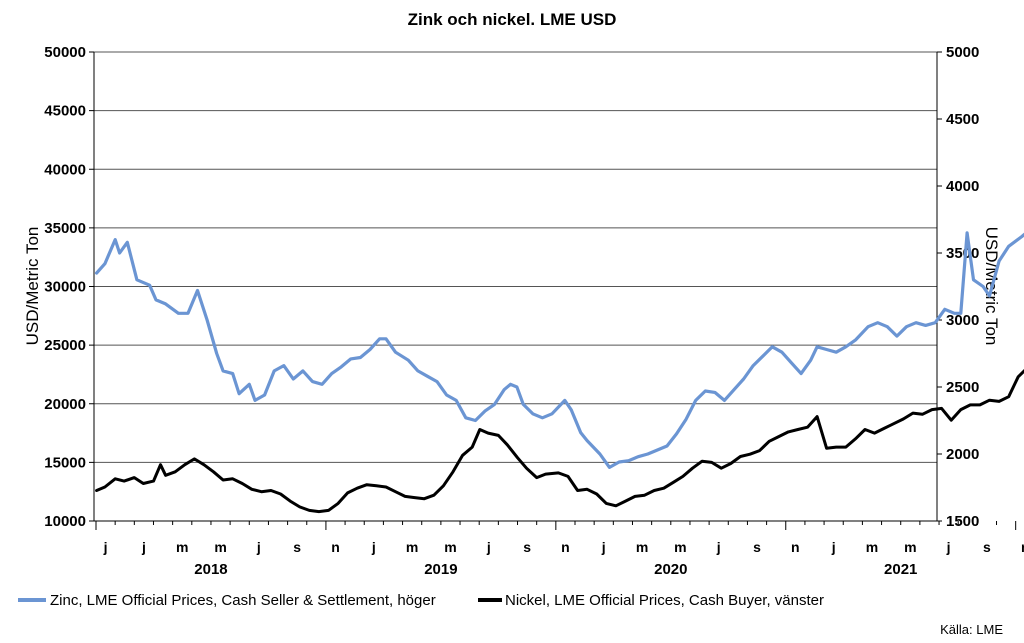  Describe the element at coordinates (65, 52) in the screenshot. I see `y-left-tick-label: 50000` at that location.